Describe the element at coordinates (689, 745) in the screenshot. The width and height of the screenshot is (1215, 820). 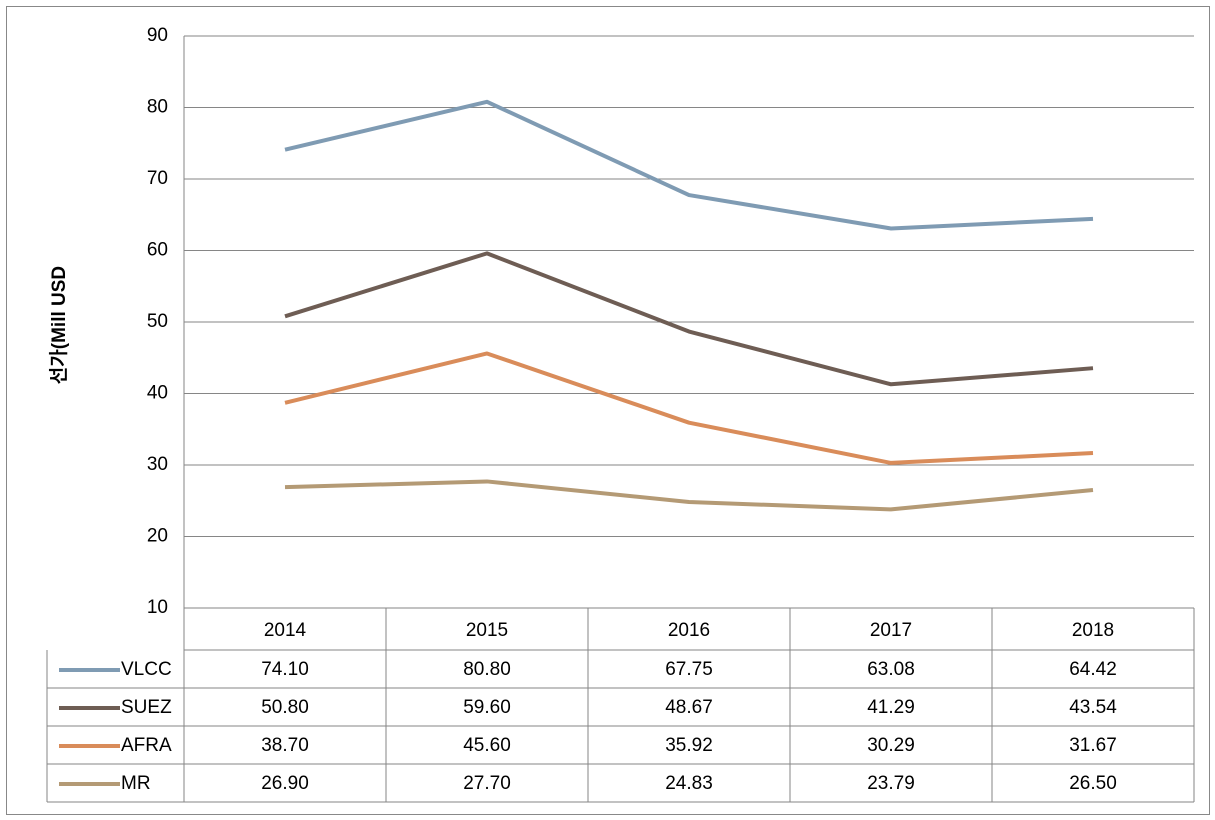
I see `table-value: 35.92` at that location.